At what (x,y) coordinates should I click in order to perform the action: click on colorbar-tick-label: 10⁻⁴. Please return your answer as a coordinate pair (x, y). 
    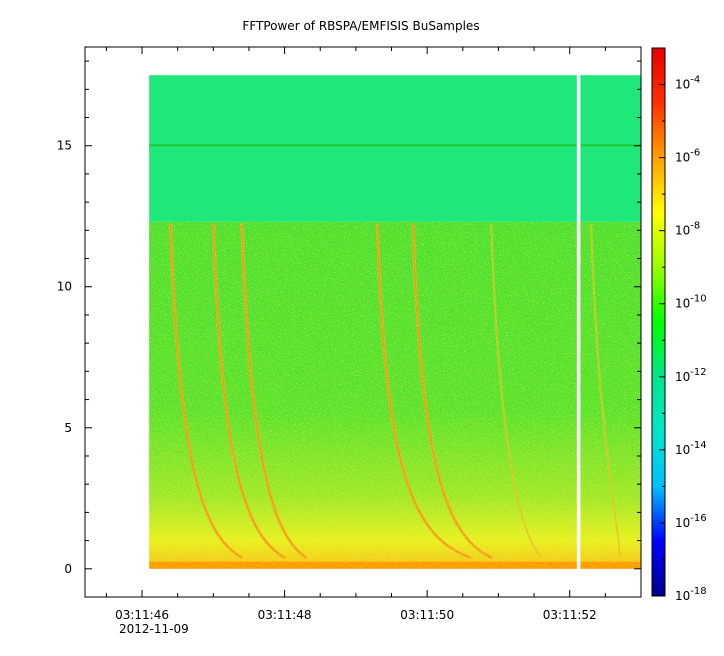
    Looking at the image, I should click on (687, 83).